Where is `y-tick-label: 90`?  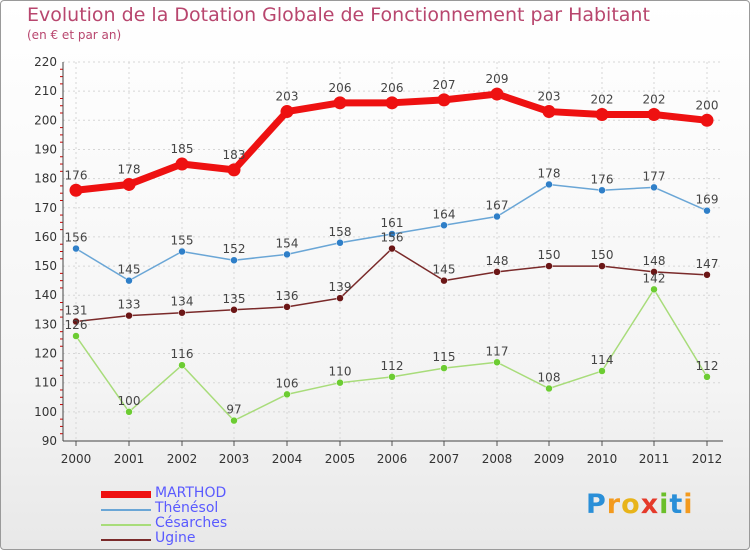 y-tick-label: 90 is located at coordinates (49, 441).